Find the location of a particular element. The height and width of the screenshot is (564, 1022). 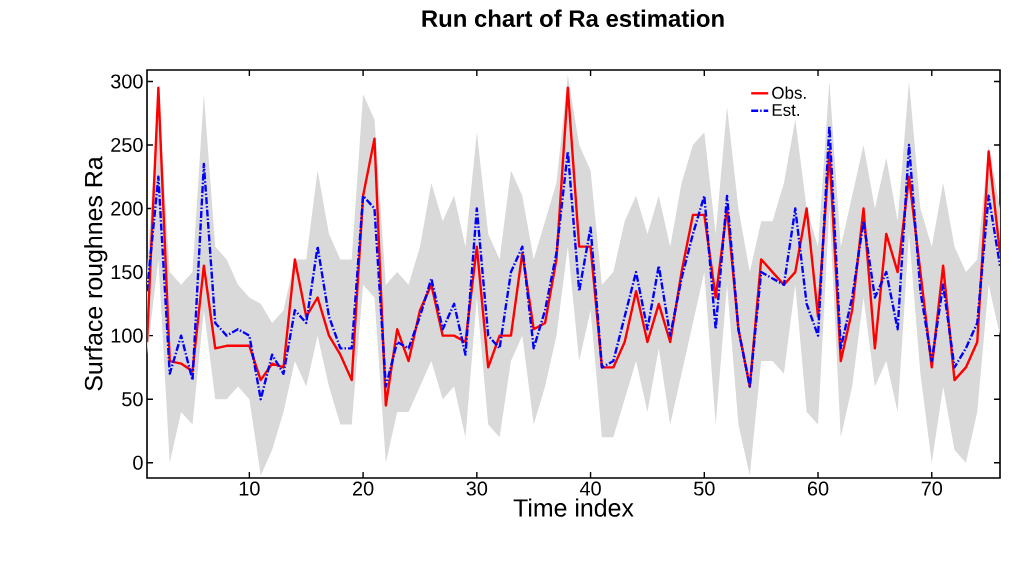

chart-title: Run chart of Ra estimation is located at coordinates (573, 18).